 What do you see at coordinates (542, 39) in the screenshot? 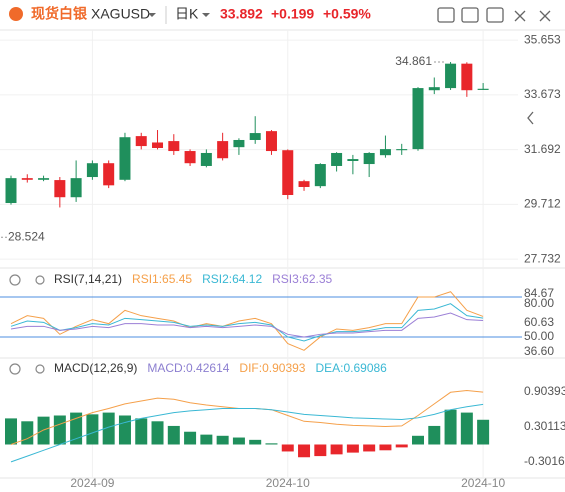
I see `y-tick-label: 35.653` at bounding box center [542, 39].